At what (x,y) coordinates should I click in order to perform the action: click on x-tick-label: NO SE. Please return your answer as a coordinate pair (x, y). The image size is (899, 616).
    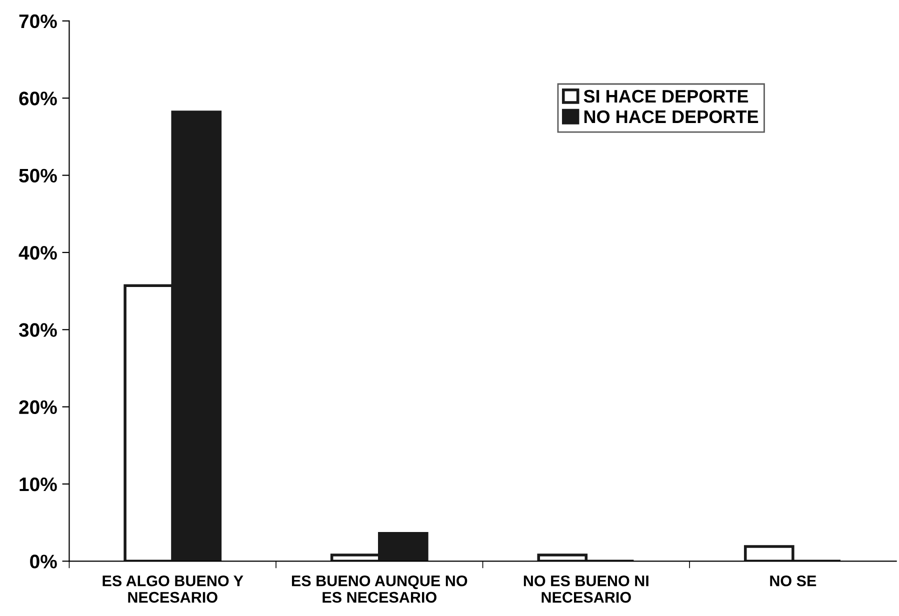
    Looking at the image, I should click on (793, 580).